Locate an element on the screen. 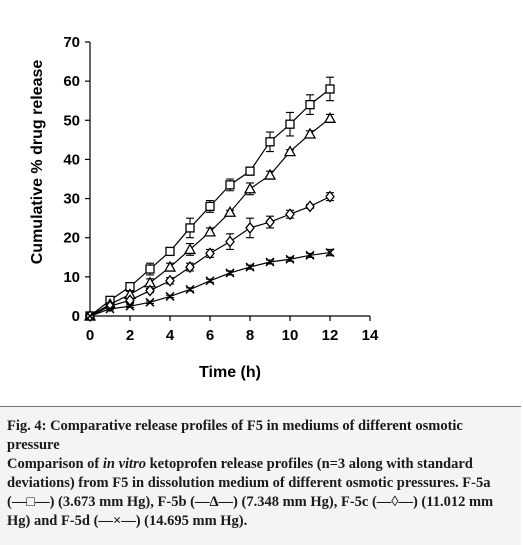  series-cross is located at coordinates (210, 284).